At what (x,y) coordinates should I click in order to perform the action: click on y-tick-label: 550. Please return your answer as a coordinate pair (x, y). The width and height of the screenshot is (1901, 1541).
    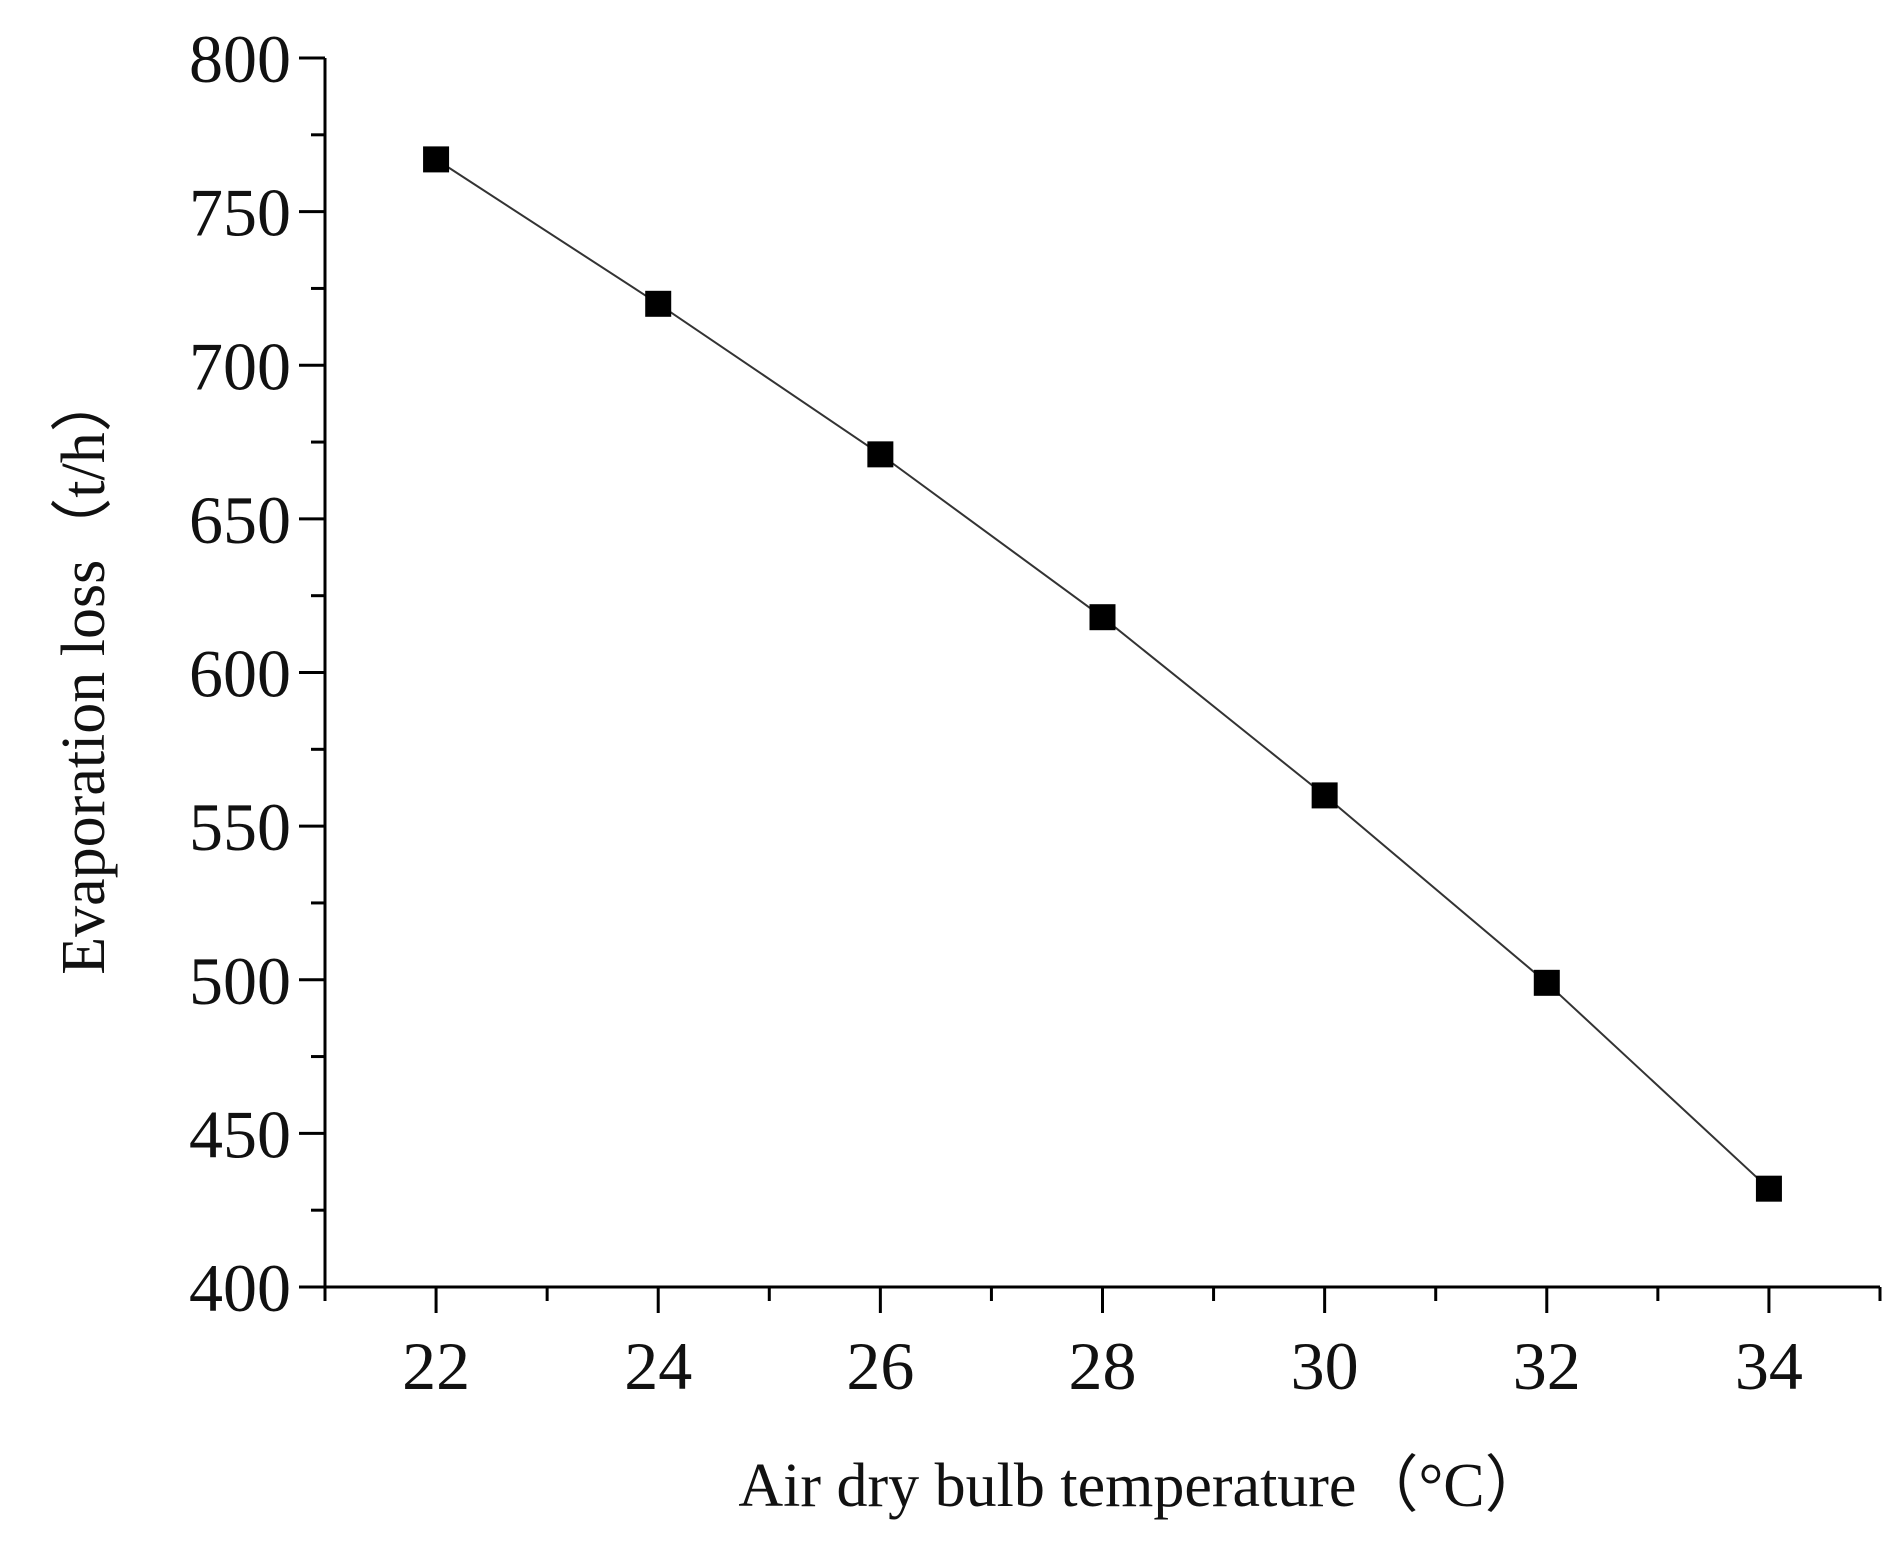
    Looking at the image, I should click on (240, 827).